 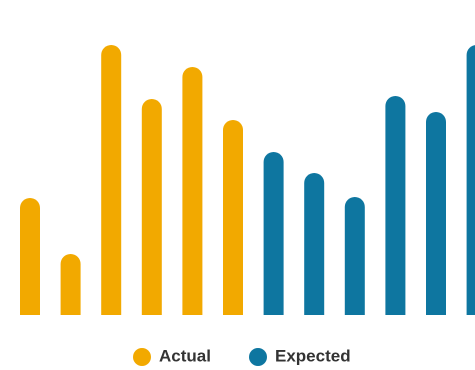 I want to click on legend-label: Actual, so click(x=185, y=355).